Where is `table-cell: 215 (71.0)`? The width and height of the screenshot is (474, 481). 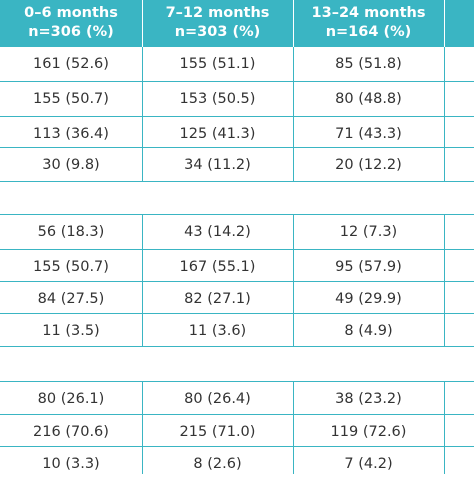 table-cell: 215 (71.0) is located at coordinates (217, 432).